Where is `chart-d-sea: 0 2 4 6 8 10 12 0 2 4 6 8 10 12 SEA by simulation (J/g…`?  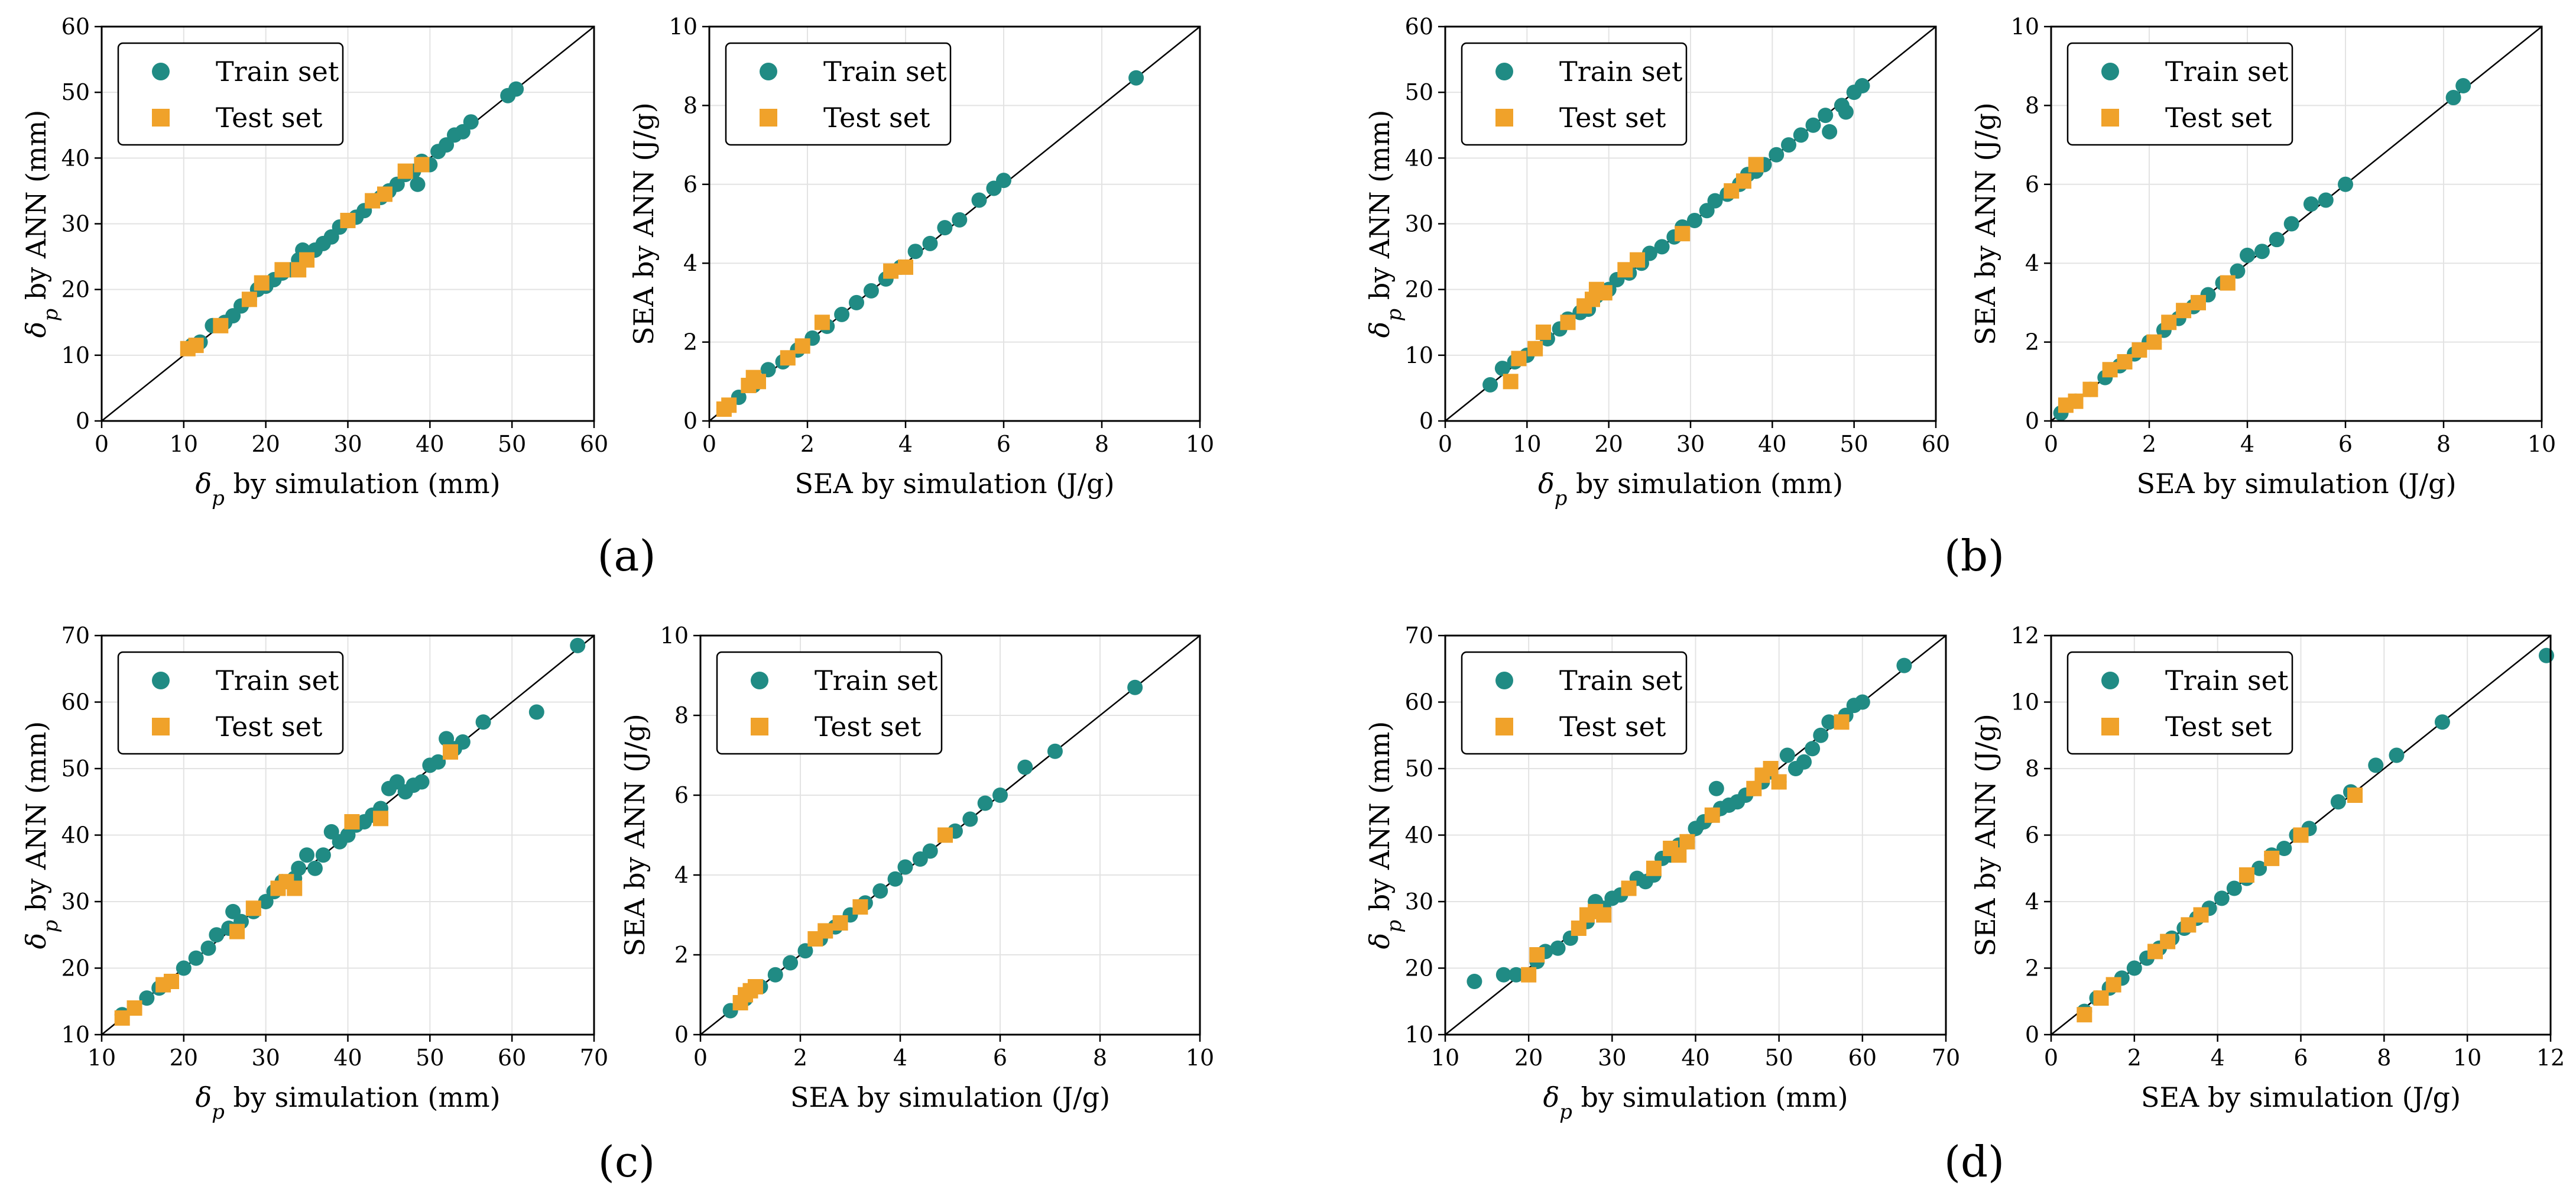 chart-d-sea: 0 2 4 6 8 10 12 0 2 4 6 8 10 12 SEA by simulation (J/g… is located at coordinates (2267, 868).